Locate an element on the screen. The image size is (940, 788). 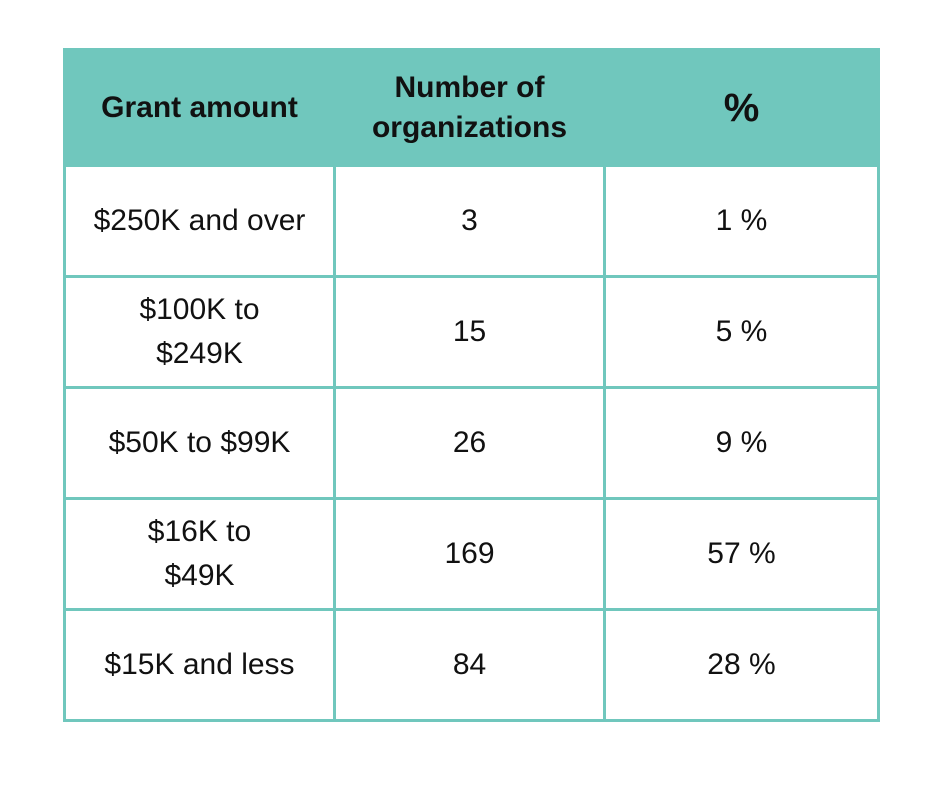
cell-percent: 9 % is located at coordinates (741, 443).